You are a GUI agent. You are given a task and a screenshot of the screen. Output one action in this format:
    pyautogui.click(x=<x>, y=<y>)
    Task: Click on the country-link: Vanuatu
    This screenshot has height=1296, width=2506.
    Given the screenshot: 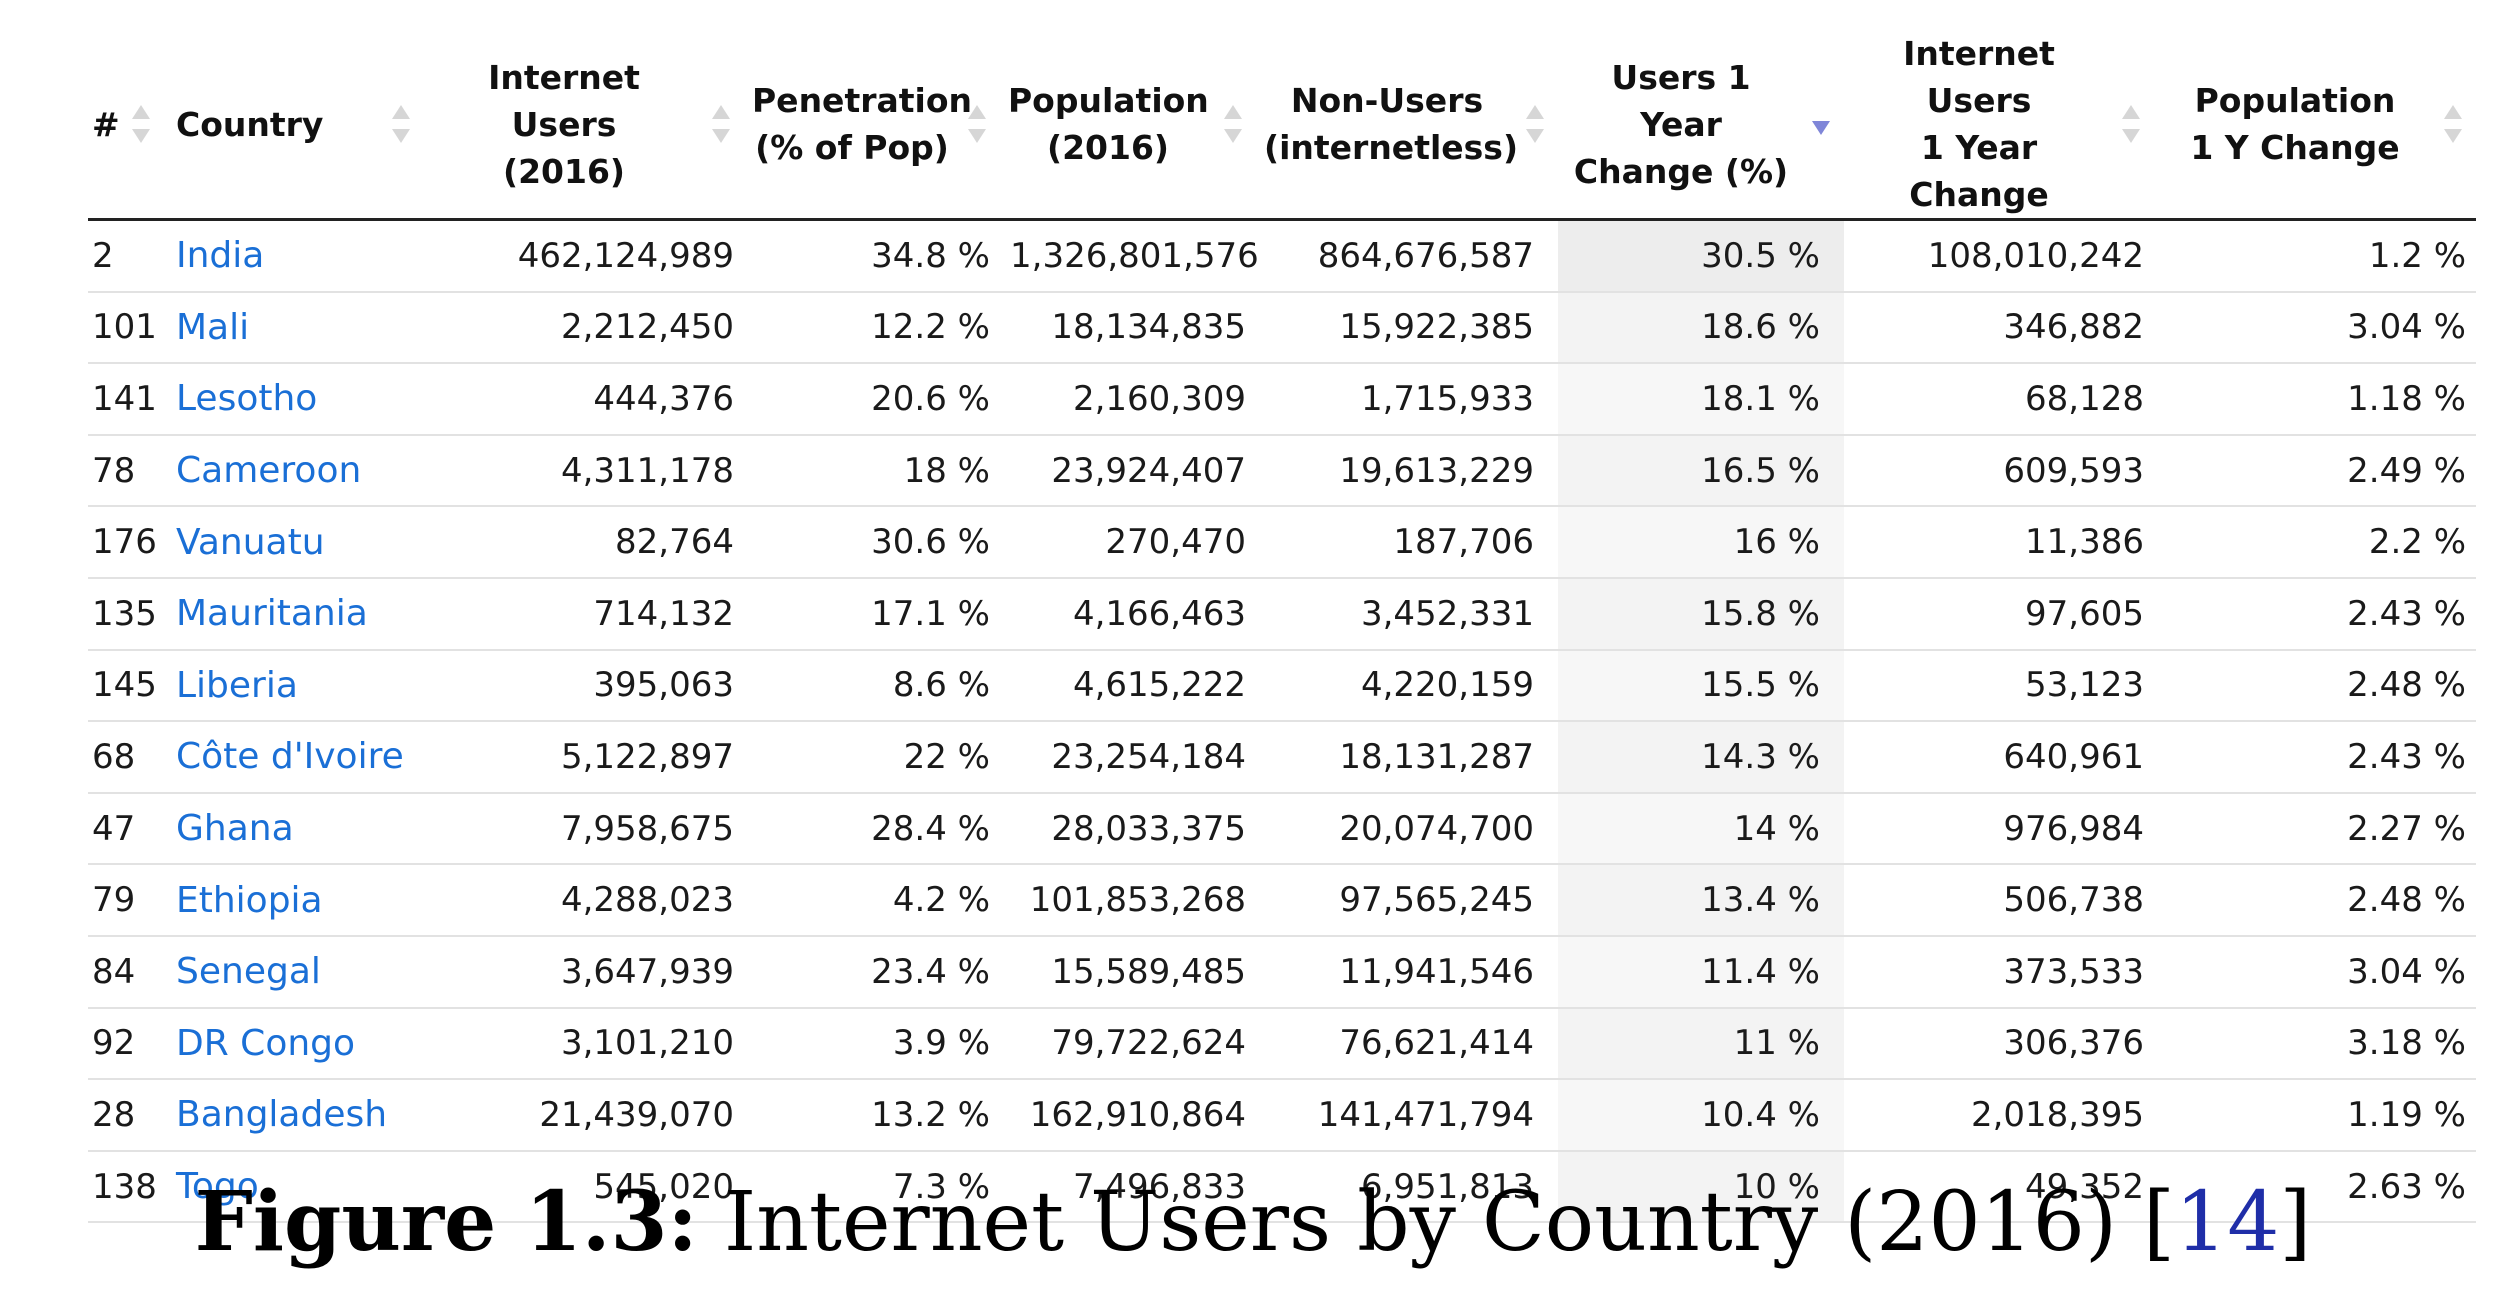 What is the action you would take?
    pyautogui.click(x=298, y=542)
    